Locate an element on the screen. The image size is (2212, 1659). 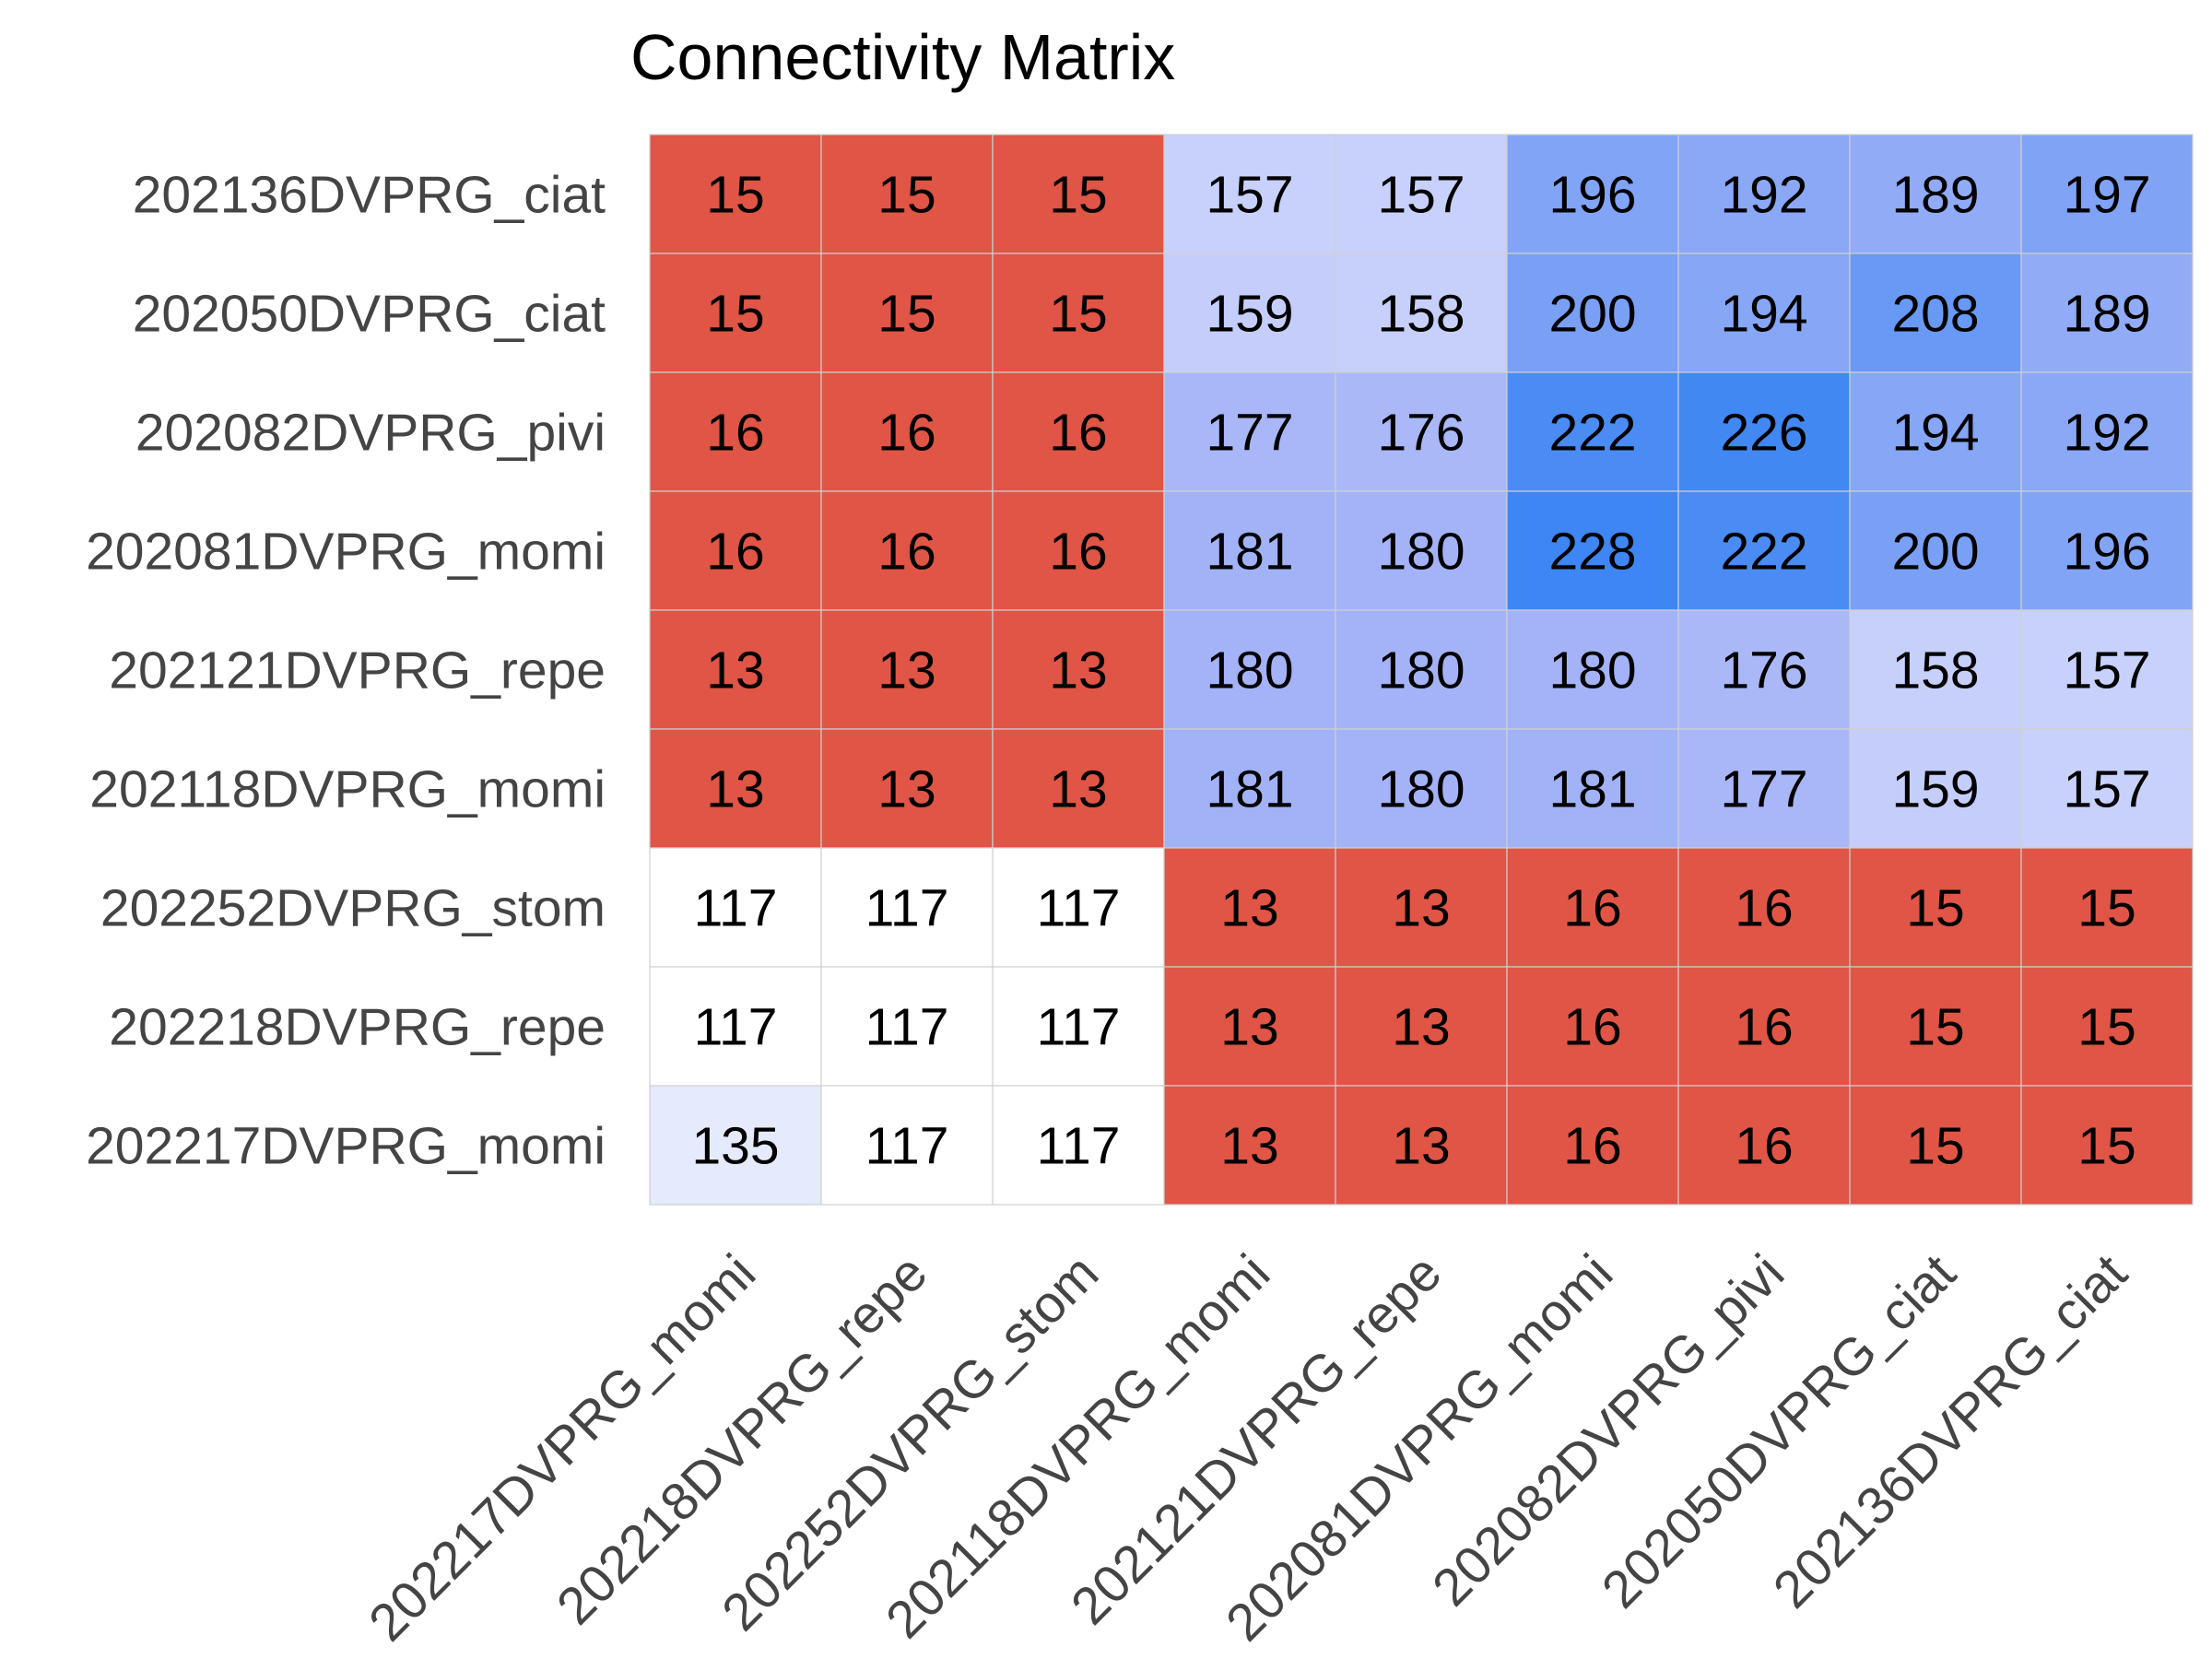
heatmap-cell-r0-c3 is located at coordinates (1249, 194).